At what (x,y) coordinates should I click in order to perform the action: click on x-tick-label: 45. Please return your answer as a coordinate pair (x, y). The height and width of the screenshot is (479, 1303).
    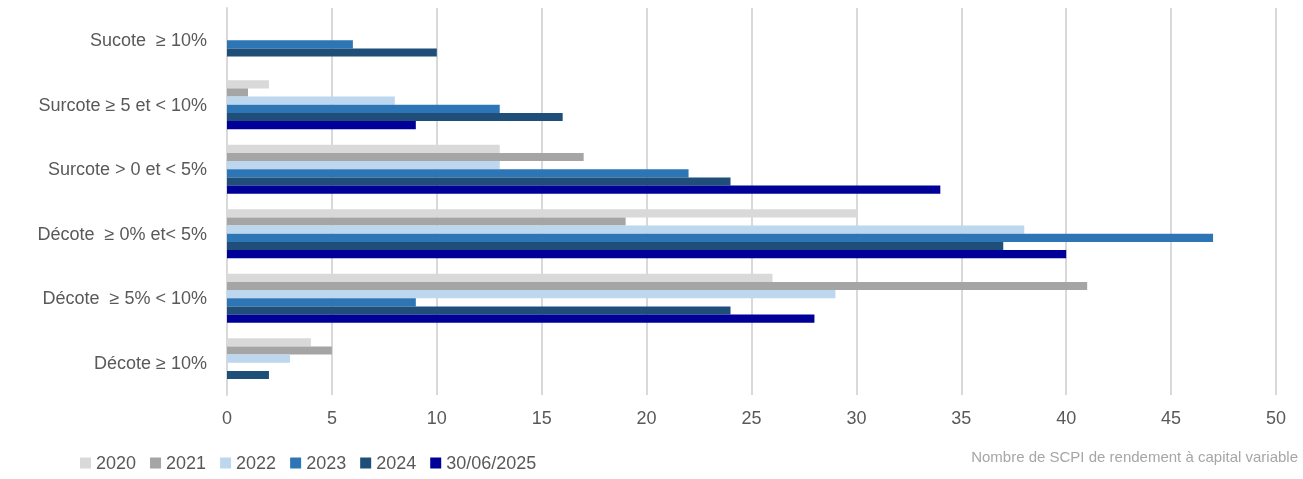
    Looking at the image, I should click on (1171, 418).